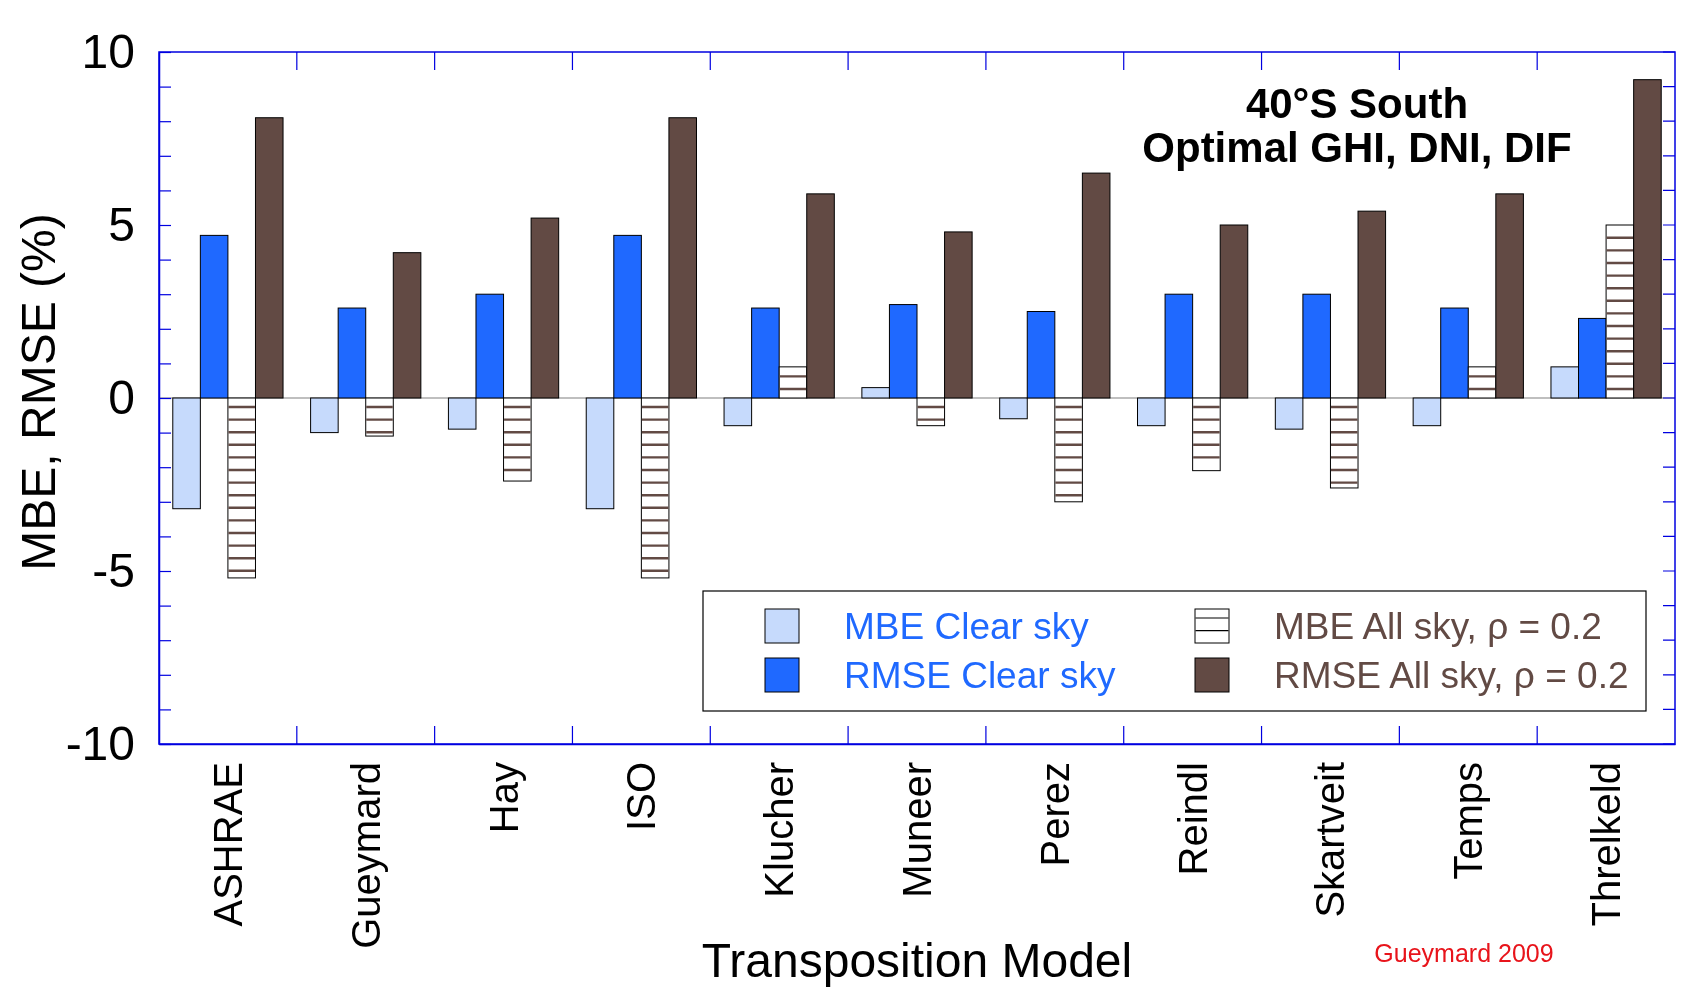 The image size is (1692, 989). I want to click on legend-label: RMSE All sky, ρ = 0.2, so click(1451, 675).